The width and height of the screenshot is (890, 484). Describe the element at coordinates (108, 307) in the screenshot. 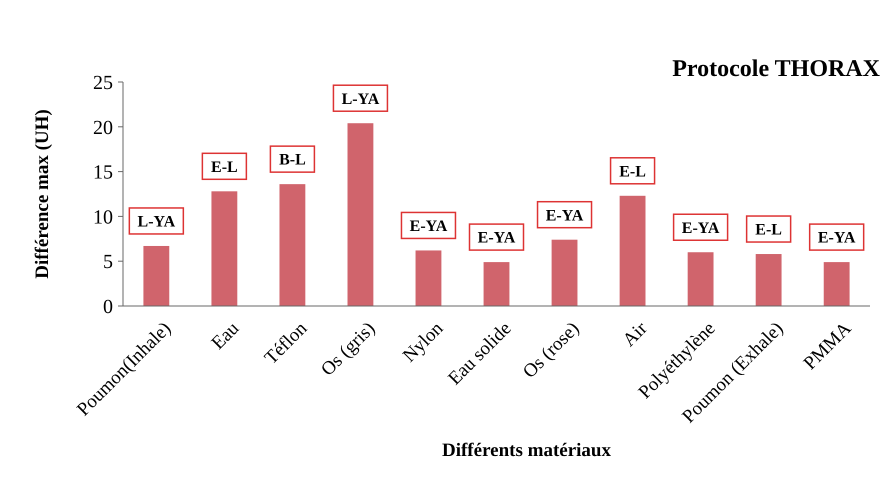

I see `y-tick-label: 0` at that location.